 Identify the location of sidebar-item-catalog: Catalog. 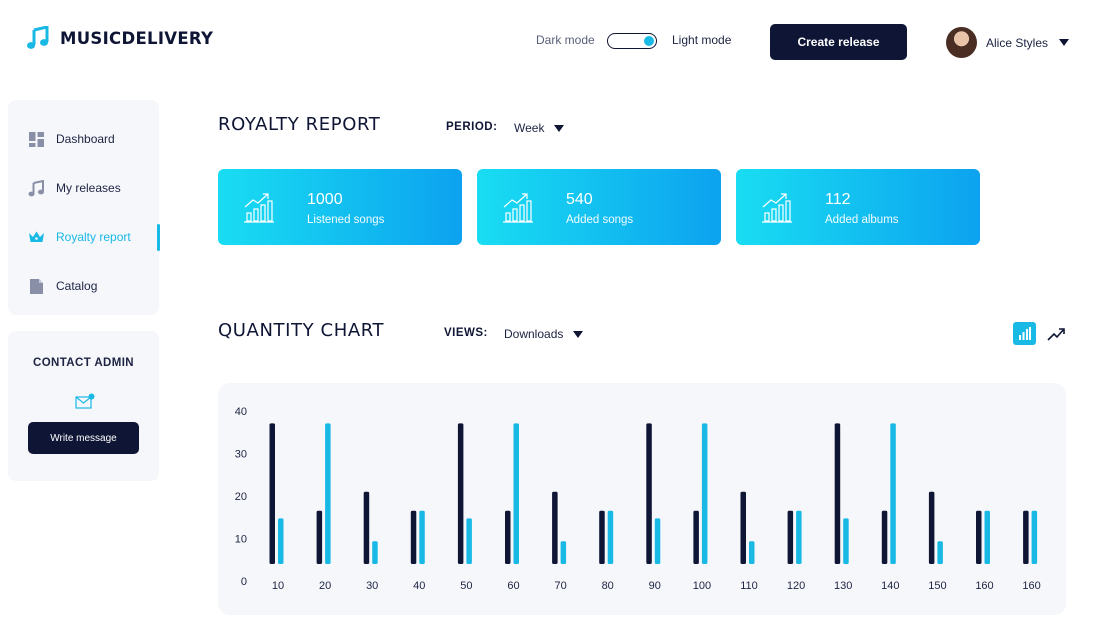
(62, 286).